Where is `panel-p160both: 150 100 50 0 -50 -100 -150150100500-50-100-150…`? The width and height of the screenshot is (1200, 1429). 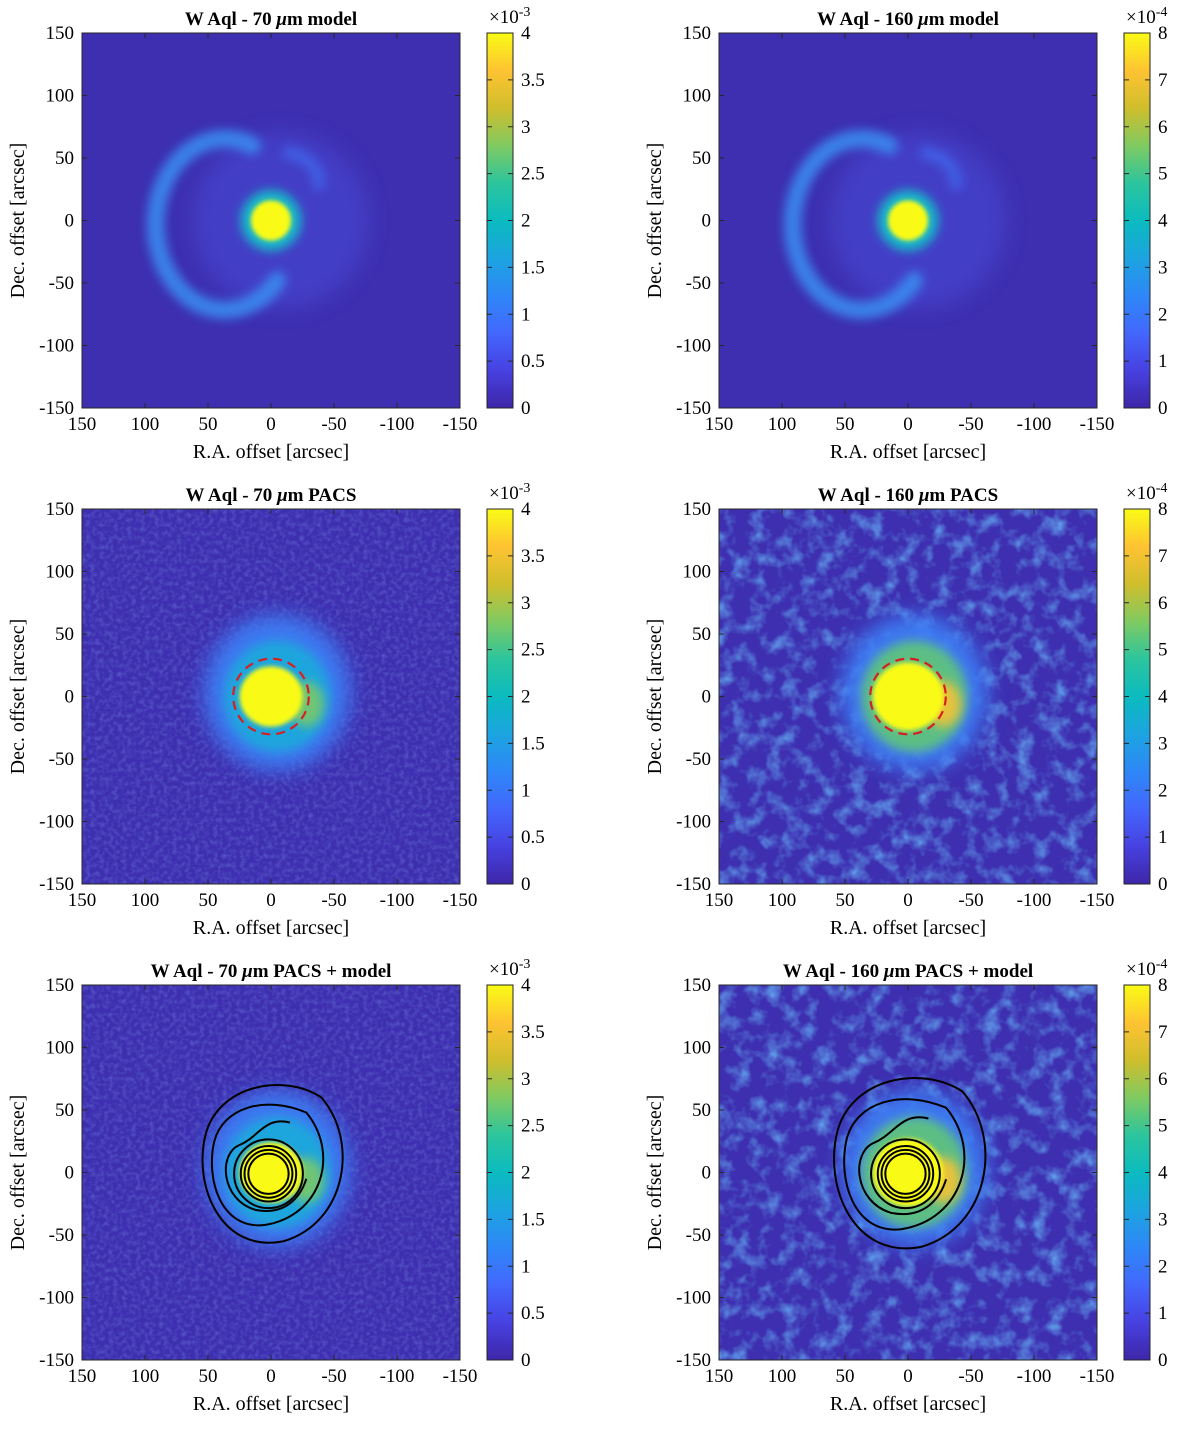 panel-p160both: 150 100 50 0 -50 -100 -150150100500-50-100-150… is located at coordinates (906, 1186).